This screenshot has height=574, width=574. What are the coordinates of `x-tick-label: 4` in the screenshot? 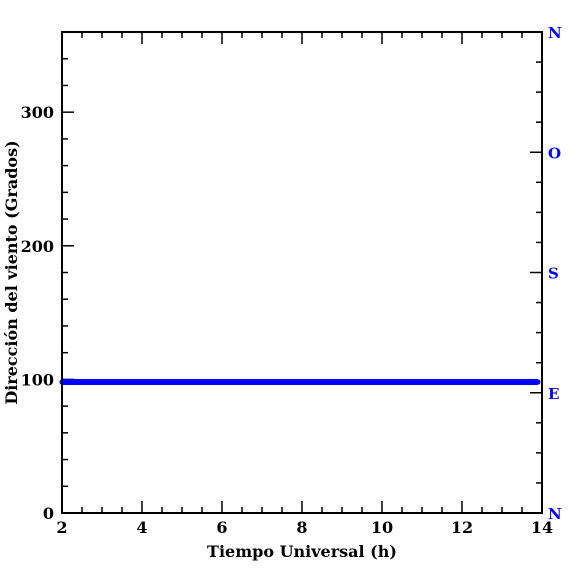 It's located at (141, 527).